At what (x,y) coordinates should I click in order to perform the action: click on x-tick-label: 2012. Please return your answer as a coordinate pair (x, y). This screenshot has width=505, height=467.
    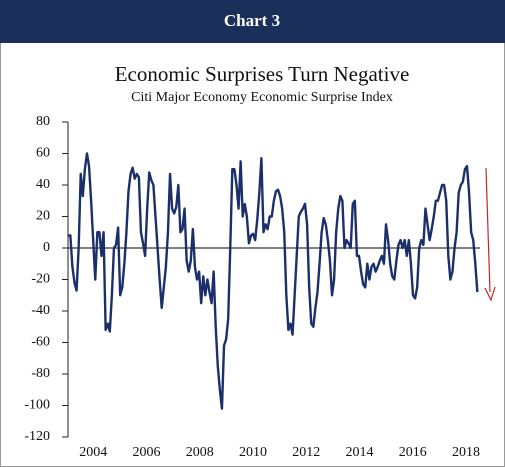
    Looking at the image, I should click on (306, 452).